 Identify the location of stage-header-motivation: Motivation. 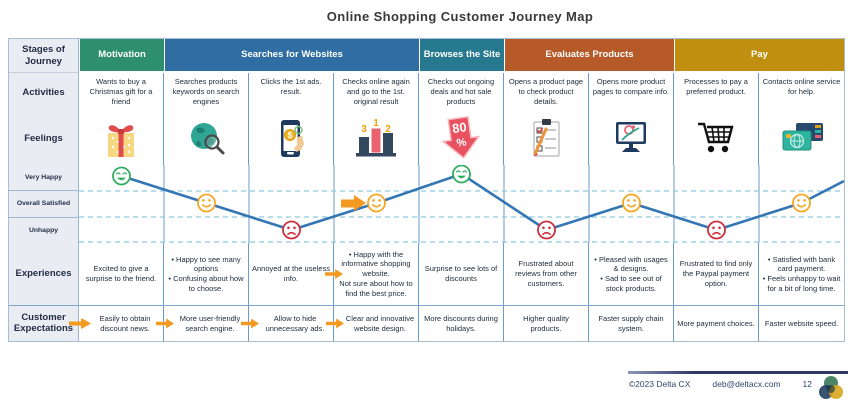
(121, 56).